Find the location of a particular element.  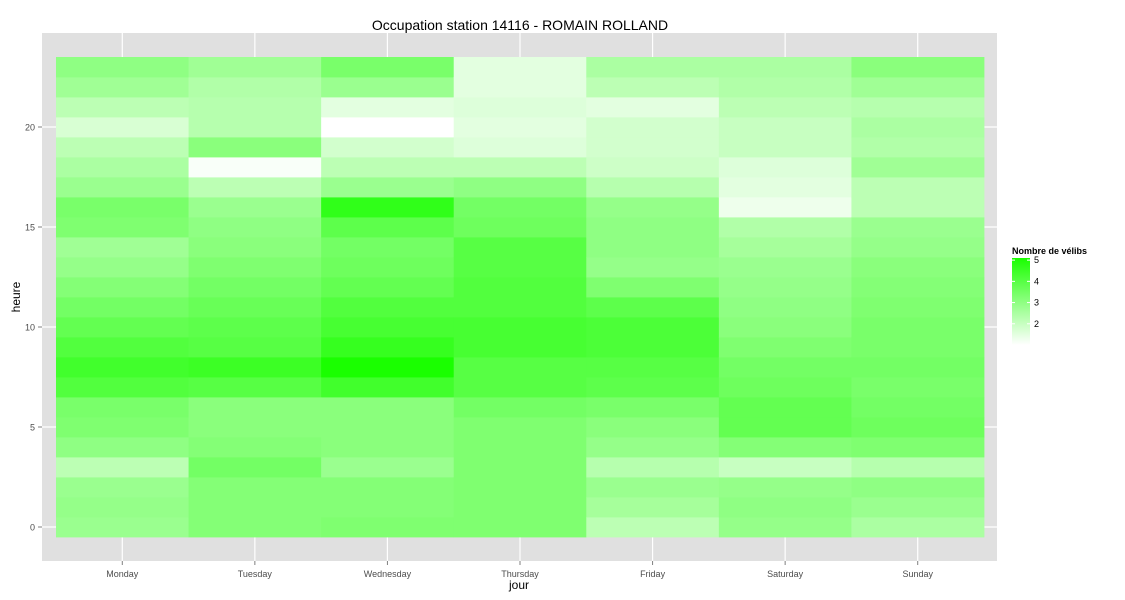

x-tick-label: Wednesday is located at coordinates (388, 574).